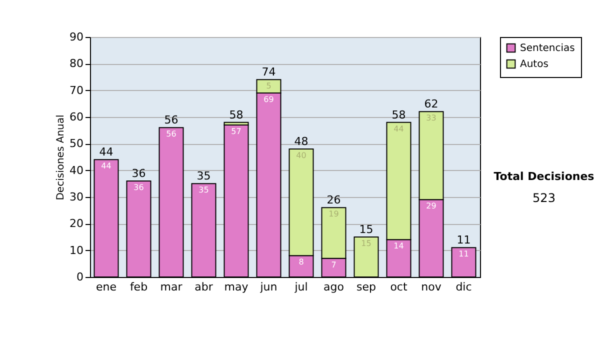  I want to click on y-axis-title: Decisiones Anual, so click(61, 157).